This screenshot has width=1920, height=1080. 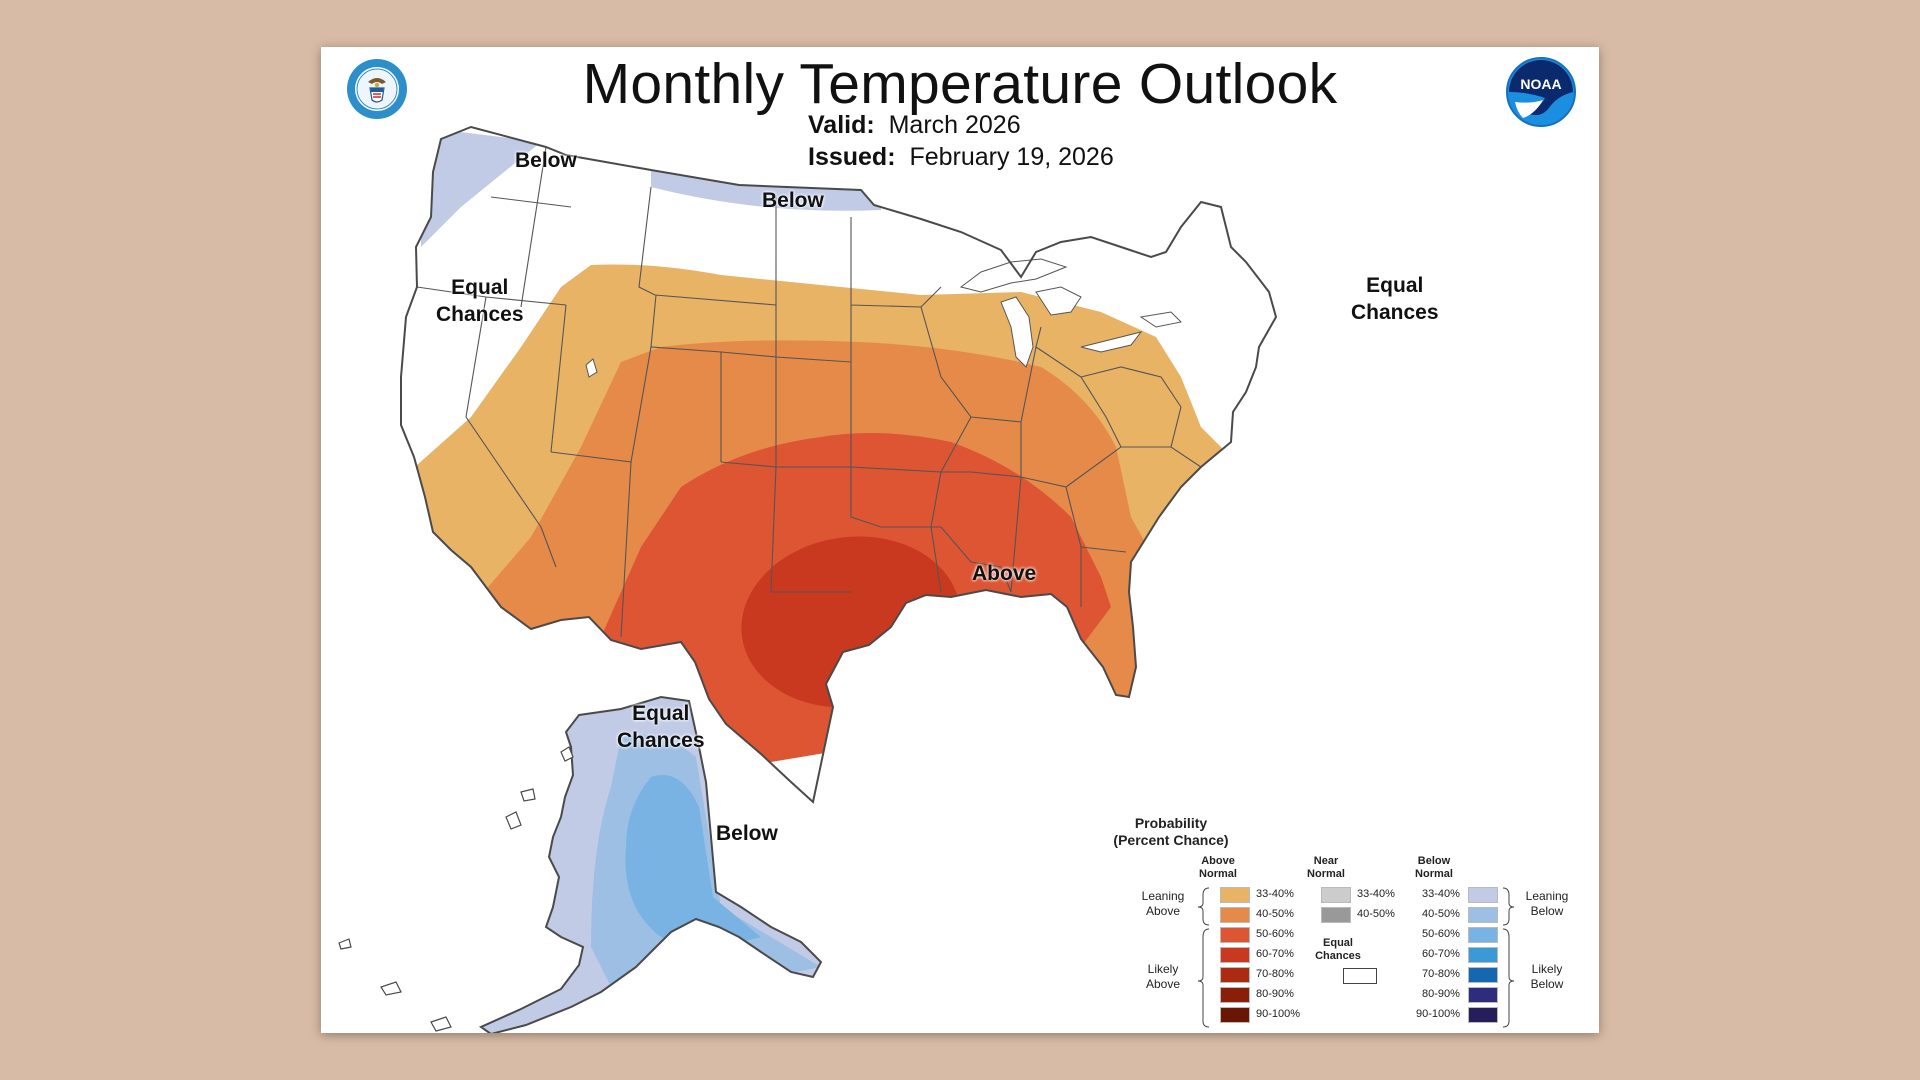 I want to click on svg-text: NOAA, so click(x=1540, y=84).